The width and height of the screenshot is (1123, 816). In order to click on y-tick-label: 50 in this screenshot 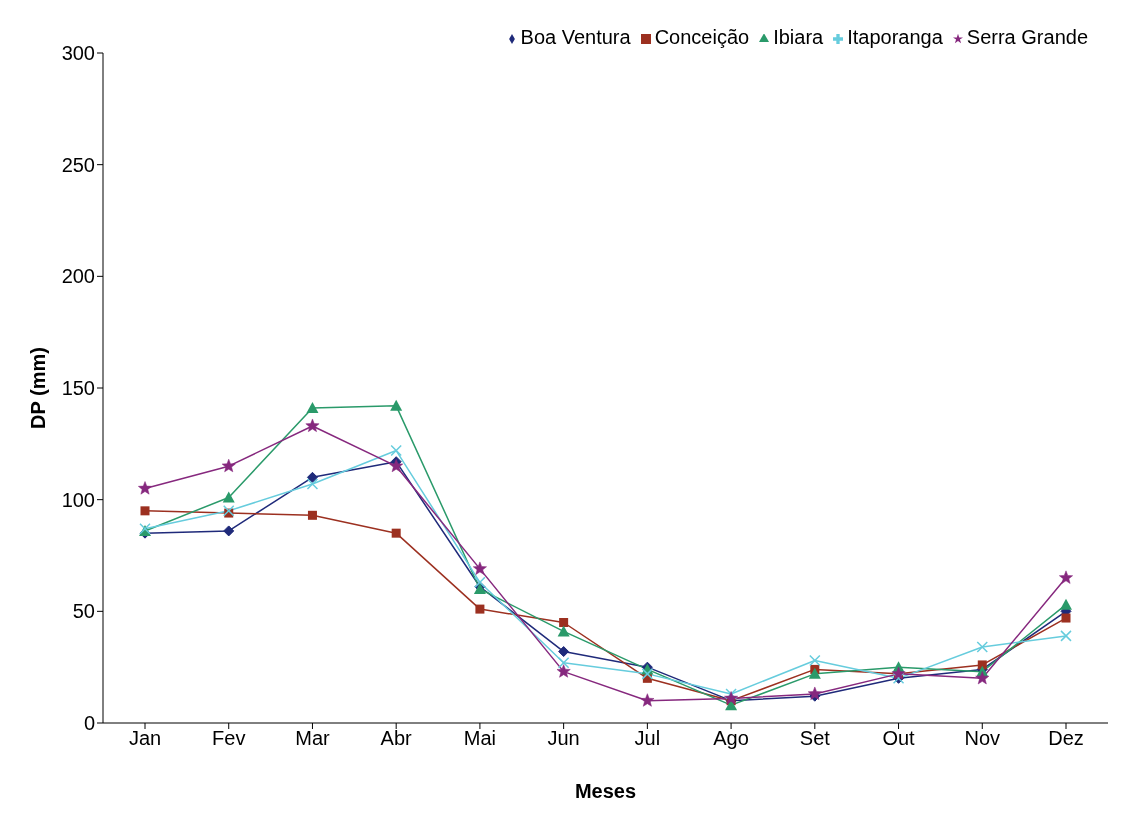, I will do `click(83, 611)`.